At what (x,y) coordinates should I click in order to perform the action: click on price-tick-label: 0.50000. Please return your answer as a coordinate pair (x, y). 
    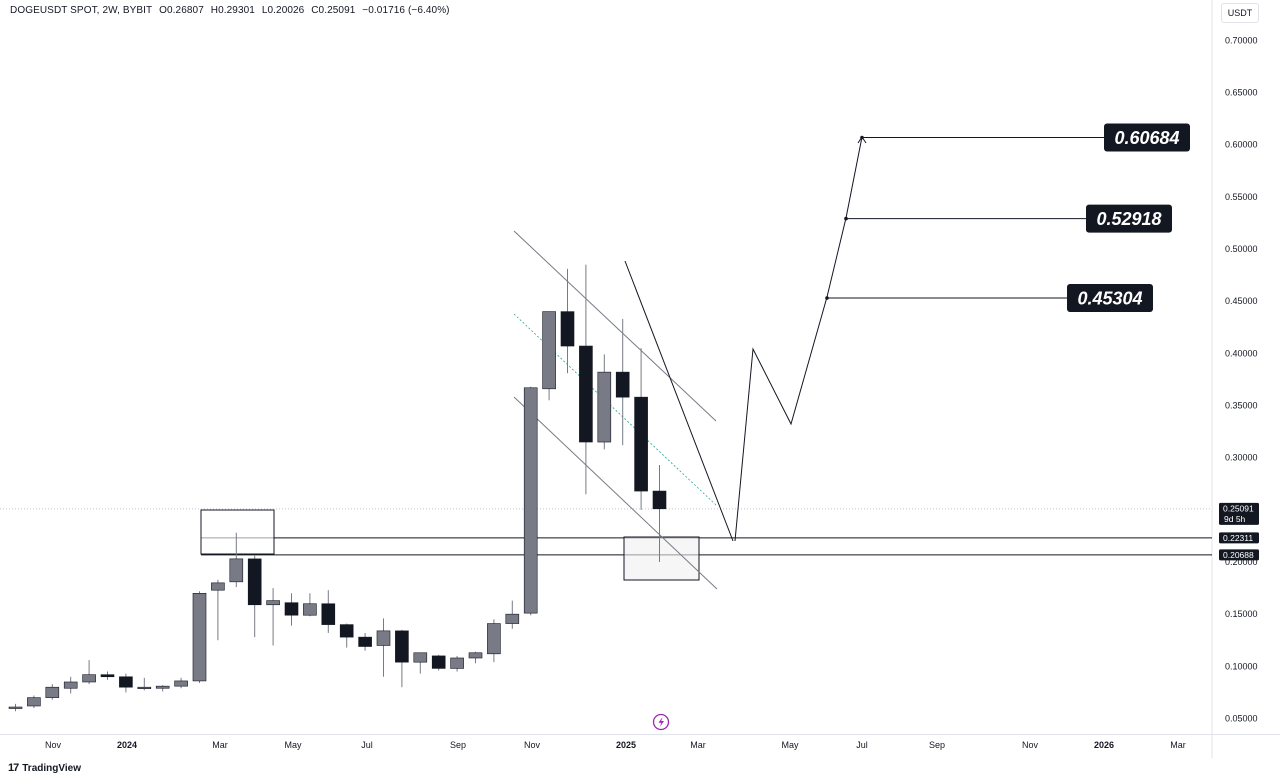
    Looking at the image, I should click on (1241, 249).